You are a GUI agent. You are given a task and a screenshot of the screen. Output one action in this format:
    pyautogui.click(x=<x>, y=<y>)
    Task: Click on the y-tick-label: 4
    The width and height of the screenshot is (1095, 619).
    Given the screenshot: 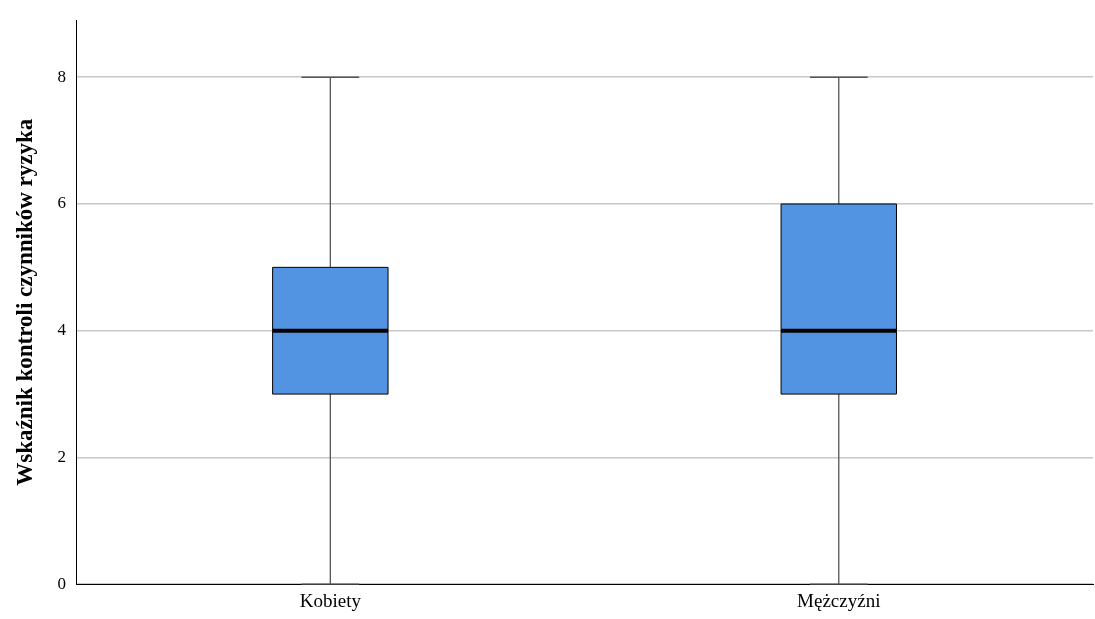 What is the action you would take?
    pyautogui.click(x=62, y=330)
    